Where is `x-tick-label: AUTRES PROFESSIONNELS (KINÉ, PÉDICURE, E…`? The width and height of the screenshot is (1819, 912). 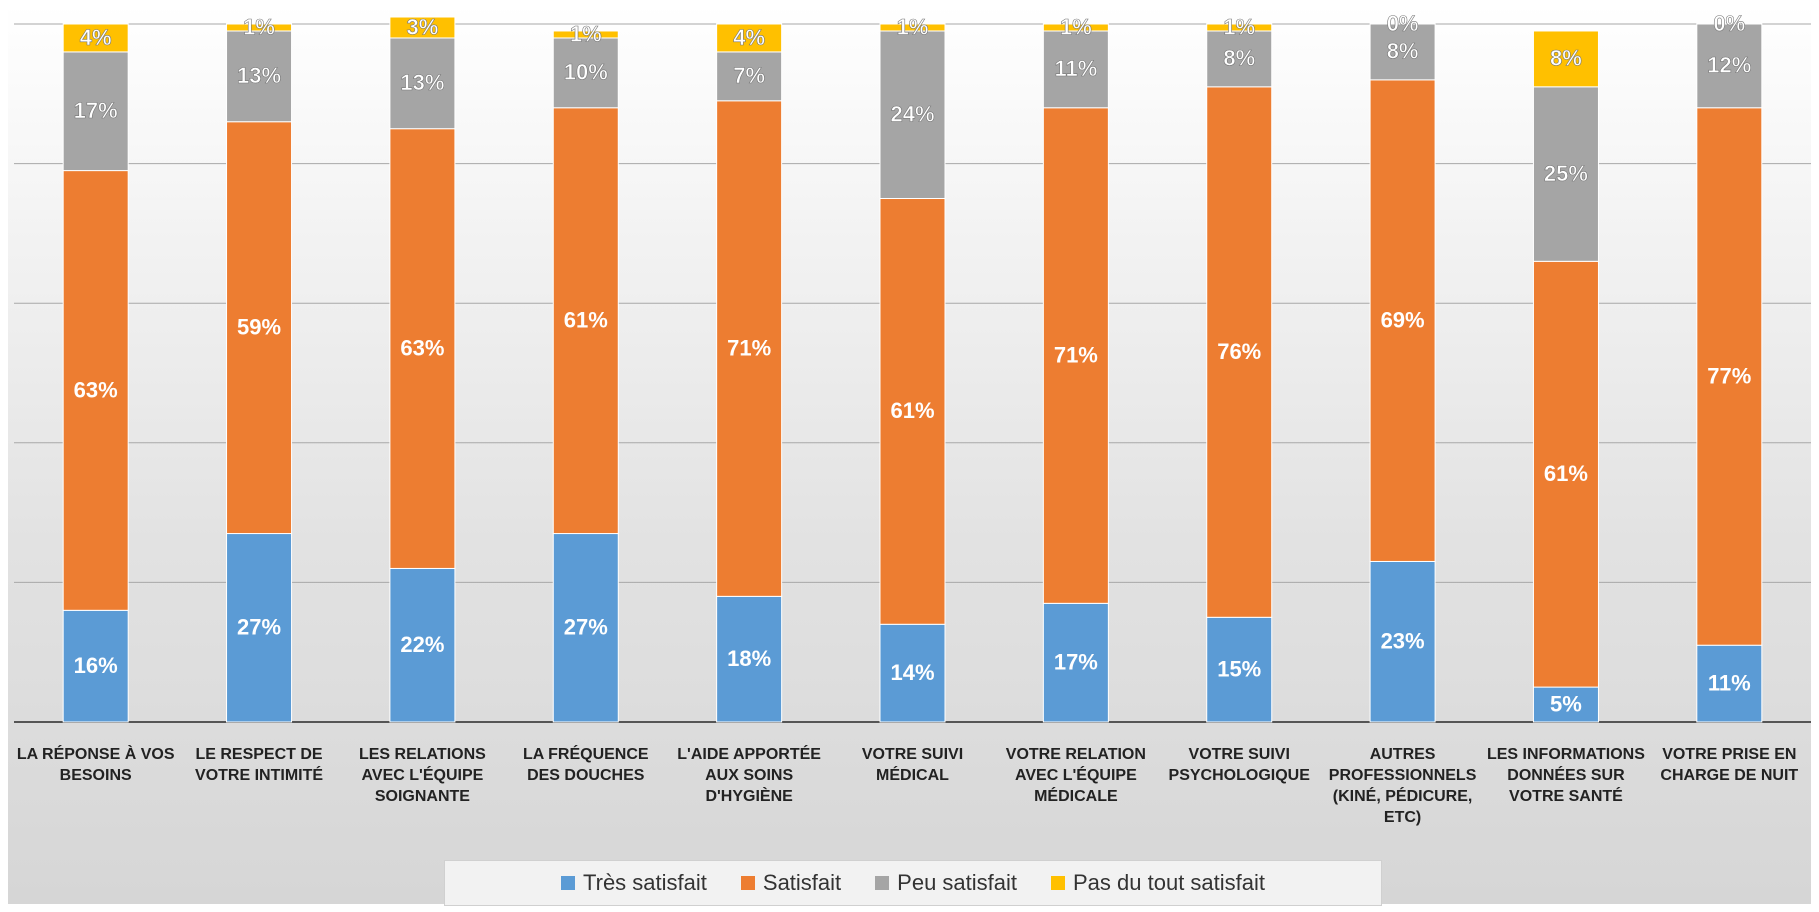 x-tick-label: AUTRES PROFESSIONNELS (KINÉ, PÉDICURE, E… is located at coordinates (1402, 786).